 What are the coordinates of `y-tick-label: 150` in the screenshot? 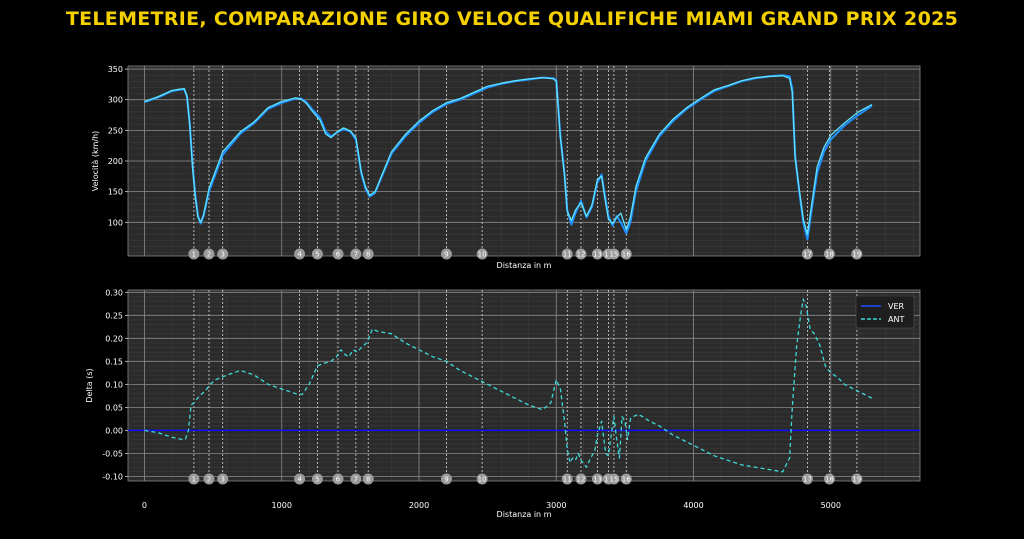 It's located at (115, 192).